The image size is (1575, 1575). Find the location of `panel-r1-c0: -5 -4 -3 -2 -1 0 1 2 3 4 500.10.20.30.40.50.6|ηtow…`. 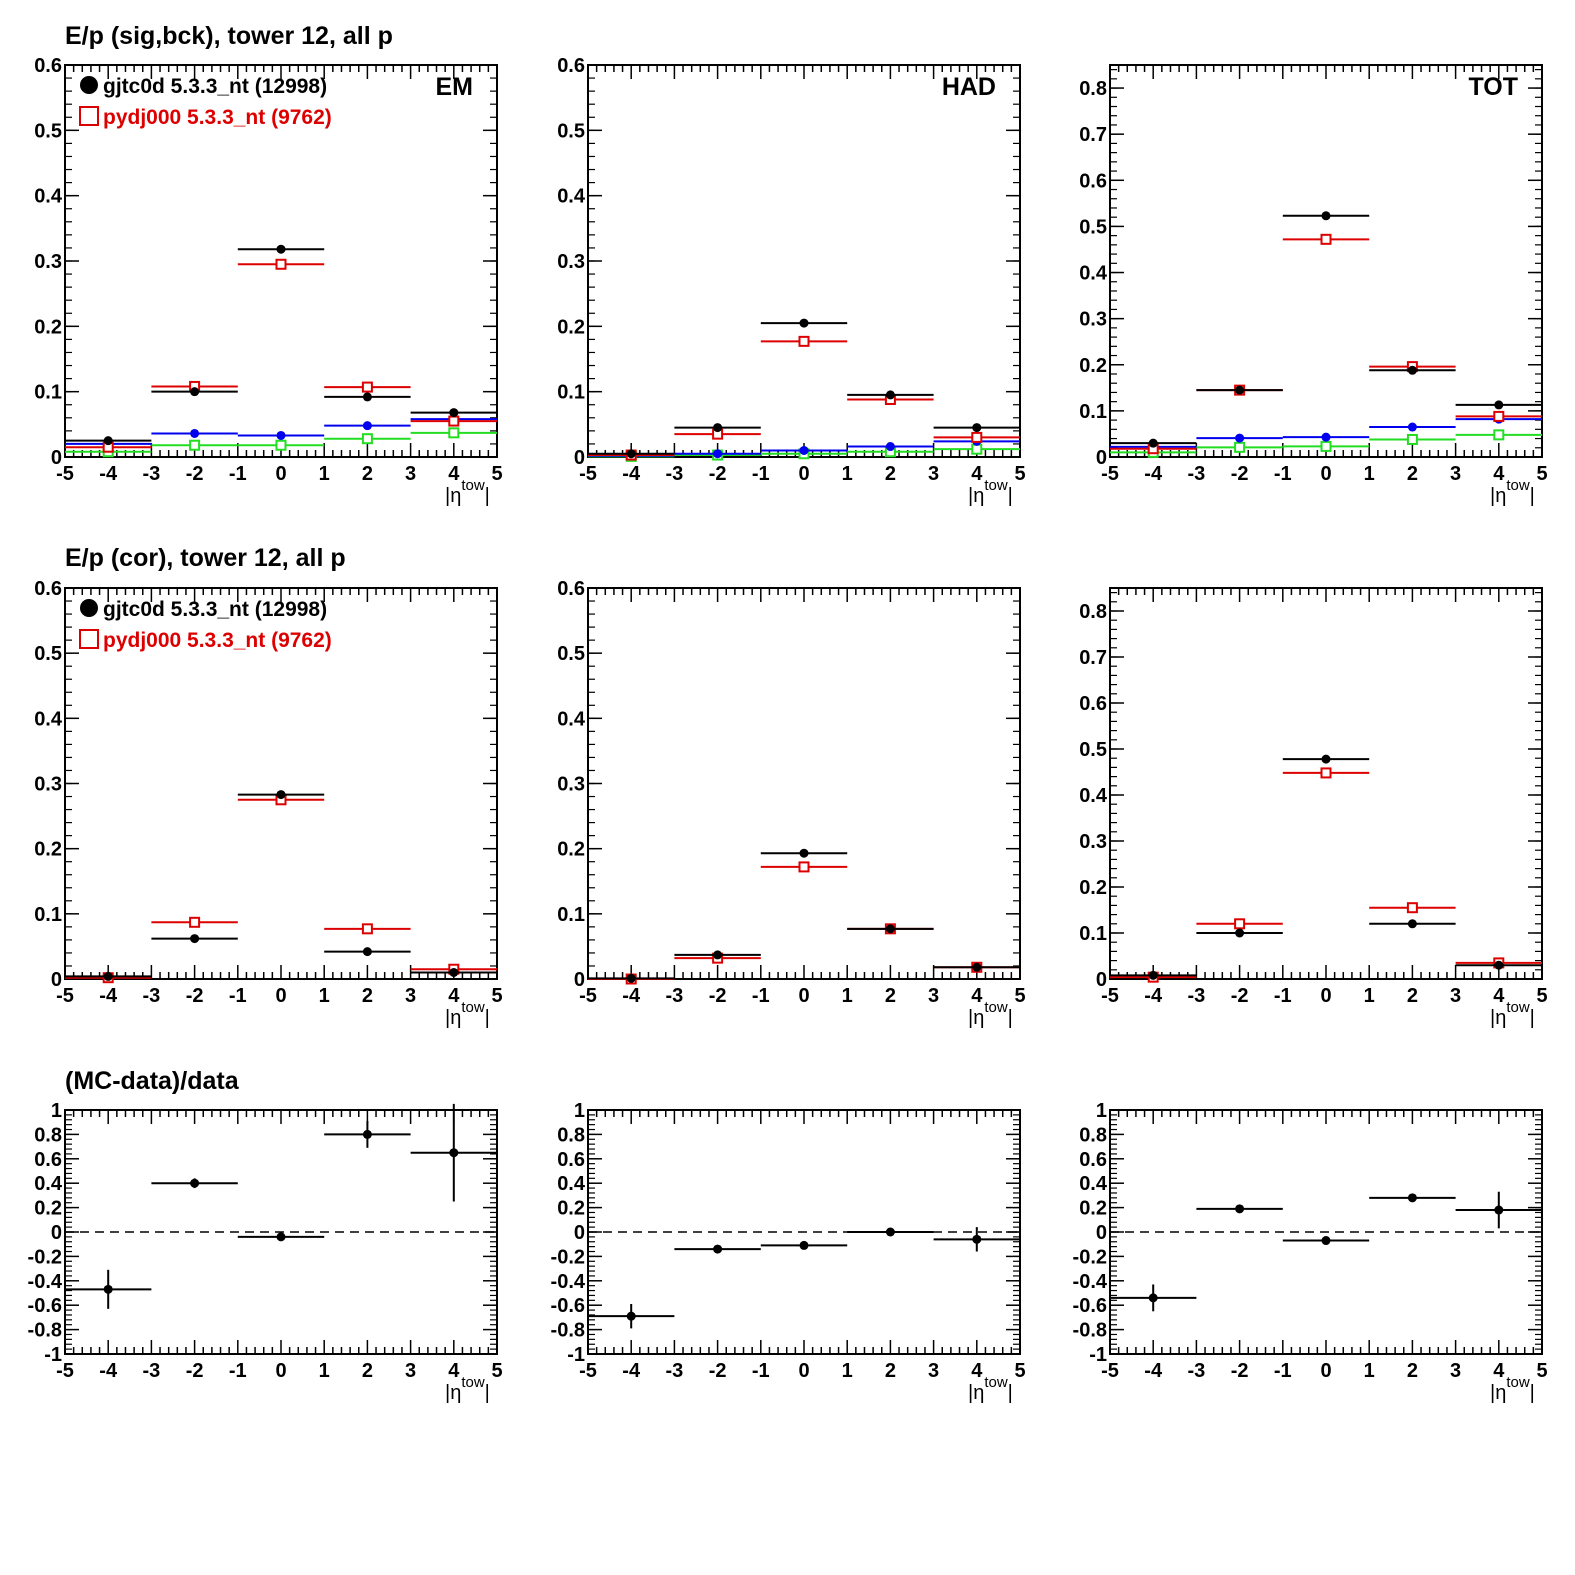

panel-r1-c0: -5 -4 -3 -2 -1 0 1 2 3 4 500.10.20.30.40.50.6|ηtow… is located at coordinates (268, 803).